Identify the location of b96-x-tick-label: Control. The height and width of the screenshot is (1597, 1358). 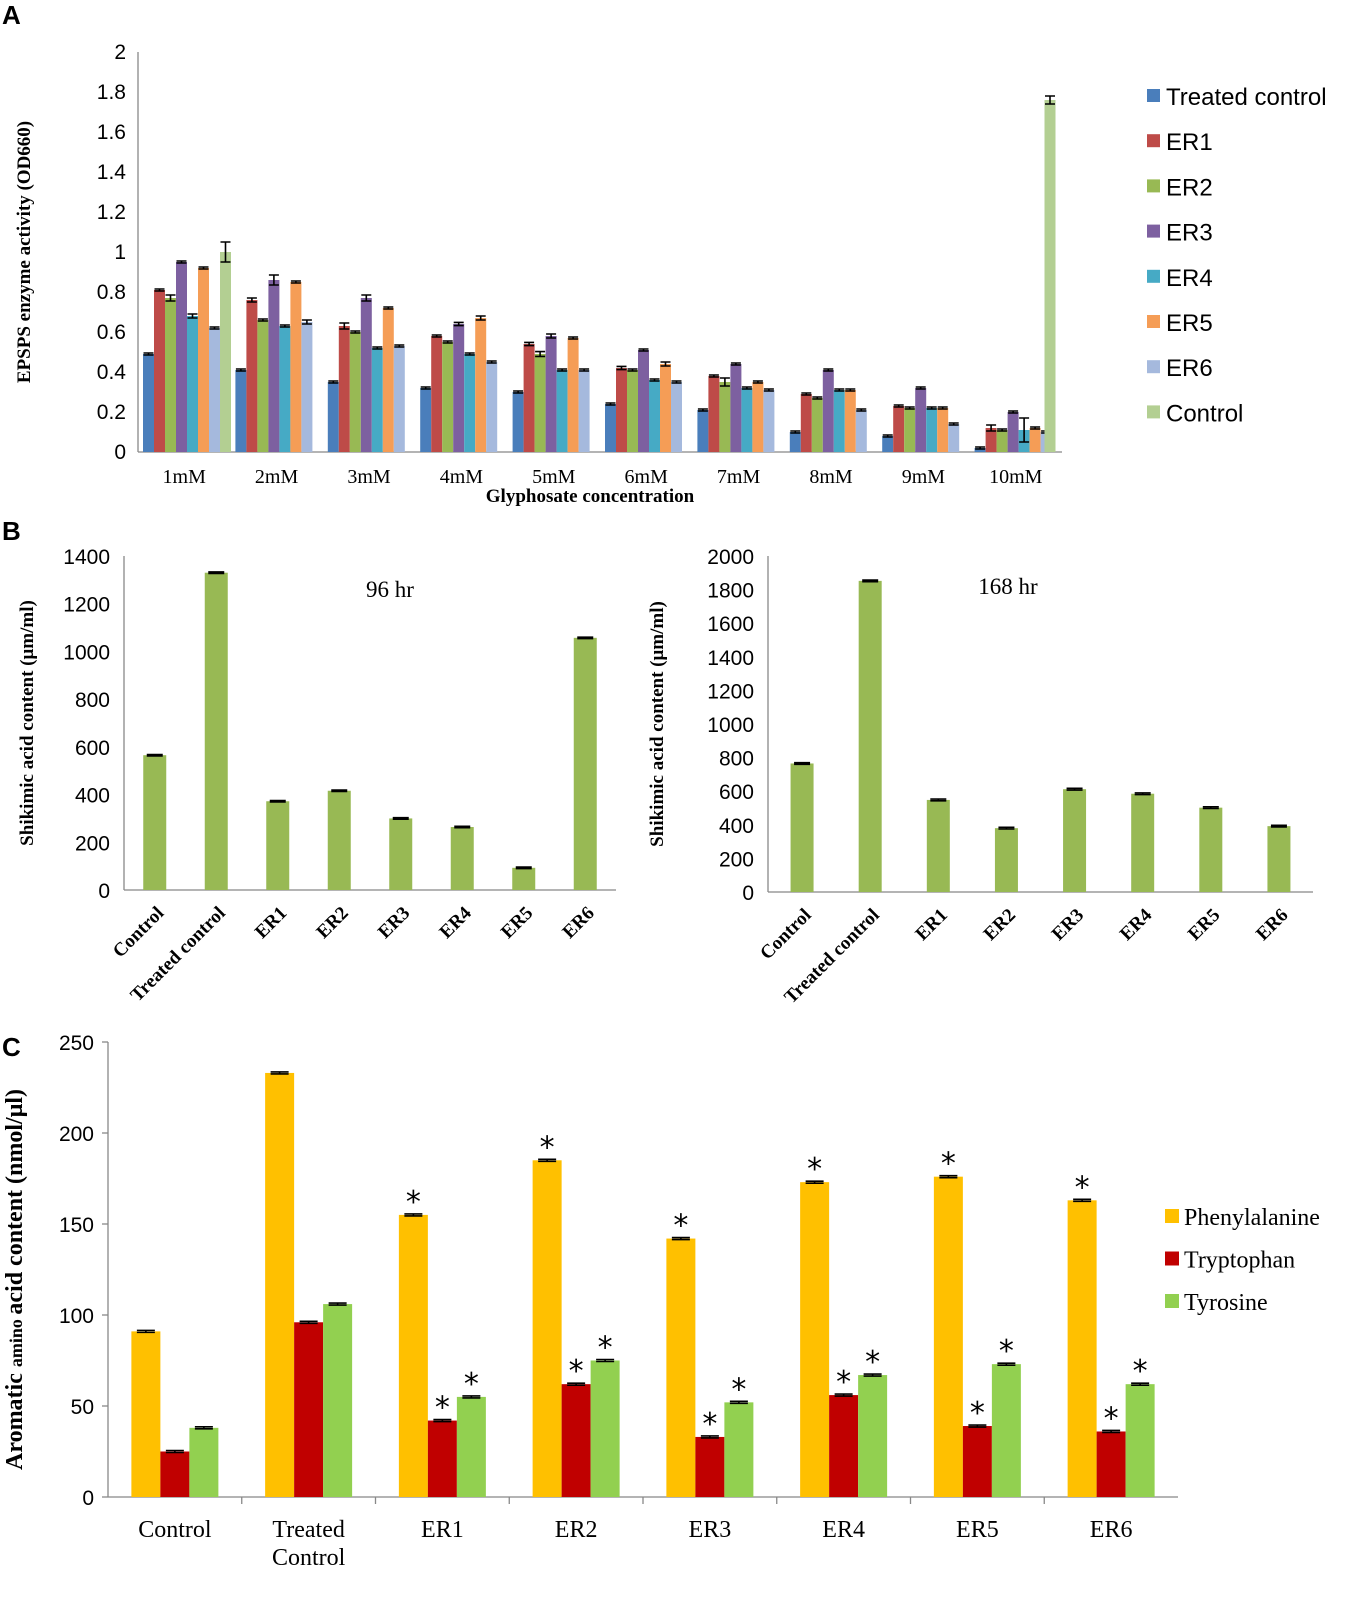
(138, 932).